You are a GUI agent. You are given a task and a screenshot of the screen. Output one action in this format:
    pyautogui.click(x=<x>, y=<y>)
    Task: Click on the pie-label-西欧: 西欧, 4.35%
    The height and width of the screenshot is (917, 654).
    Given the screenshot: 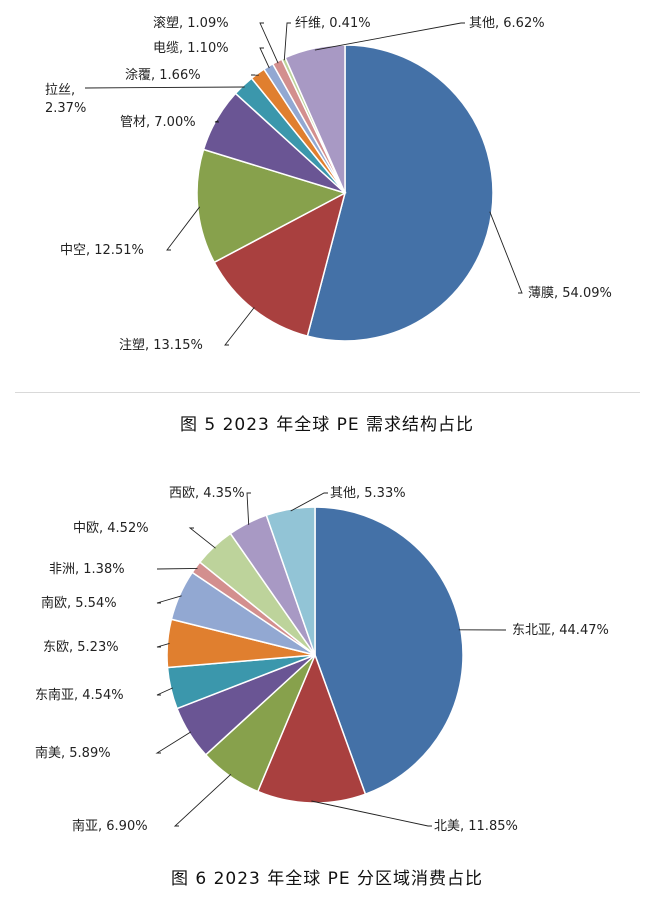 What is the action you would take?
    pyautogui.click(x=207, y=493)
    